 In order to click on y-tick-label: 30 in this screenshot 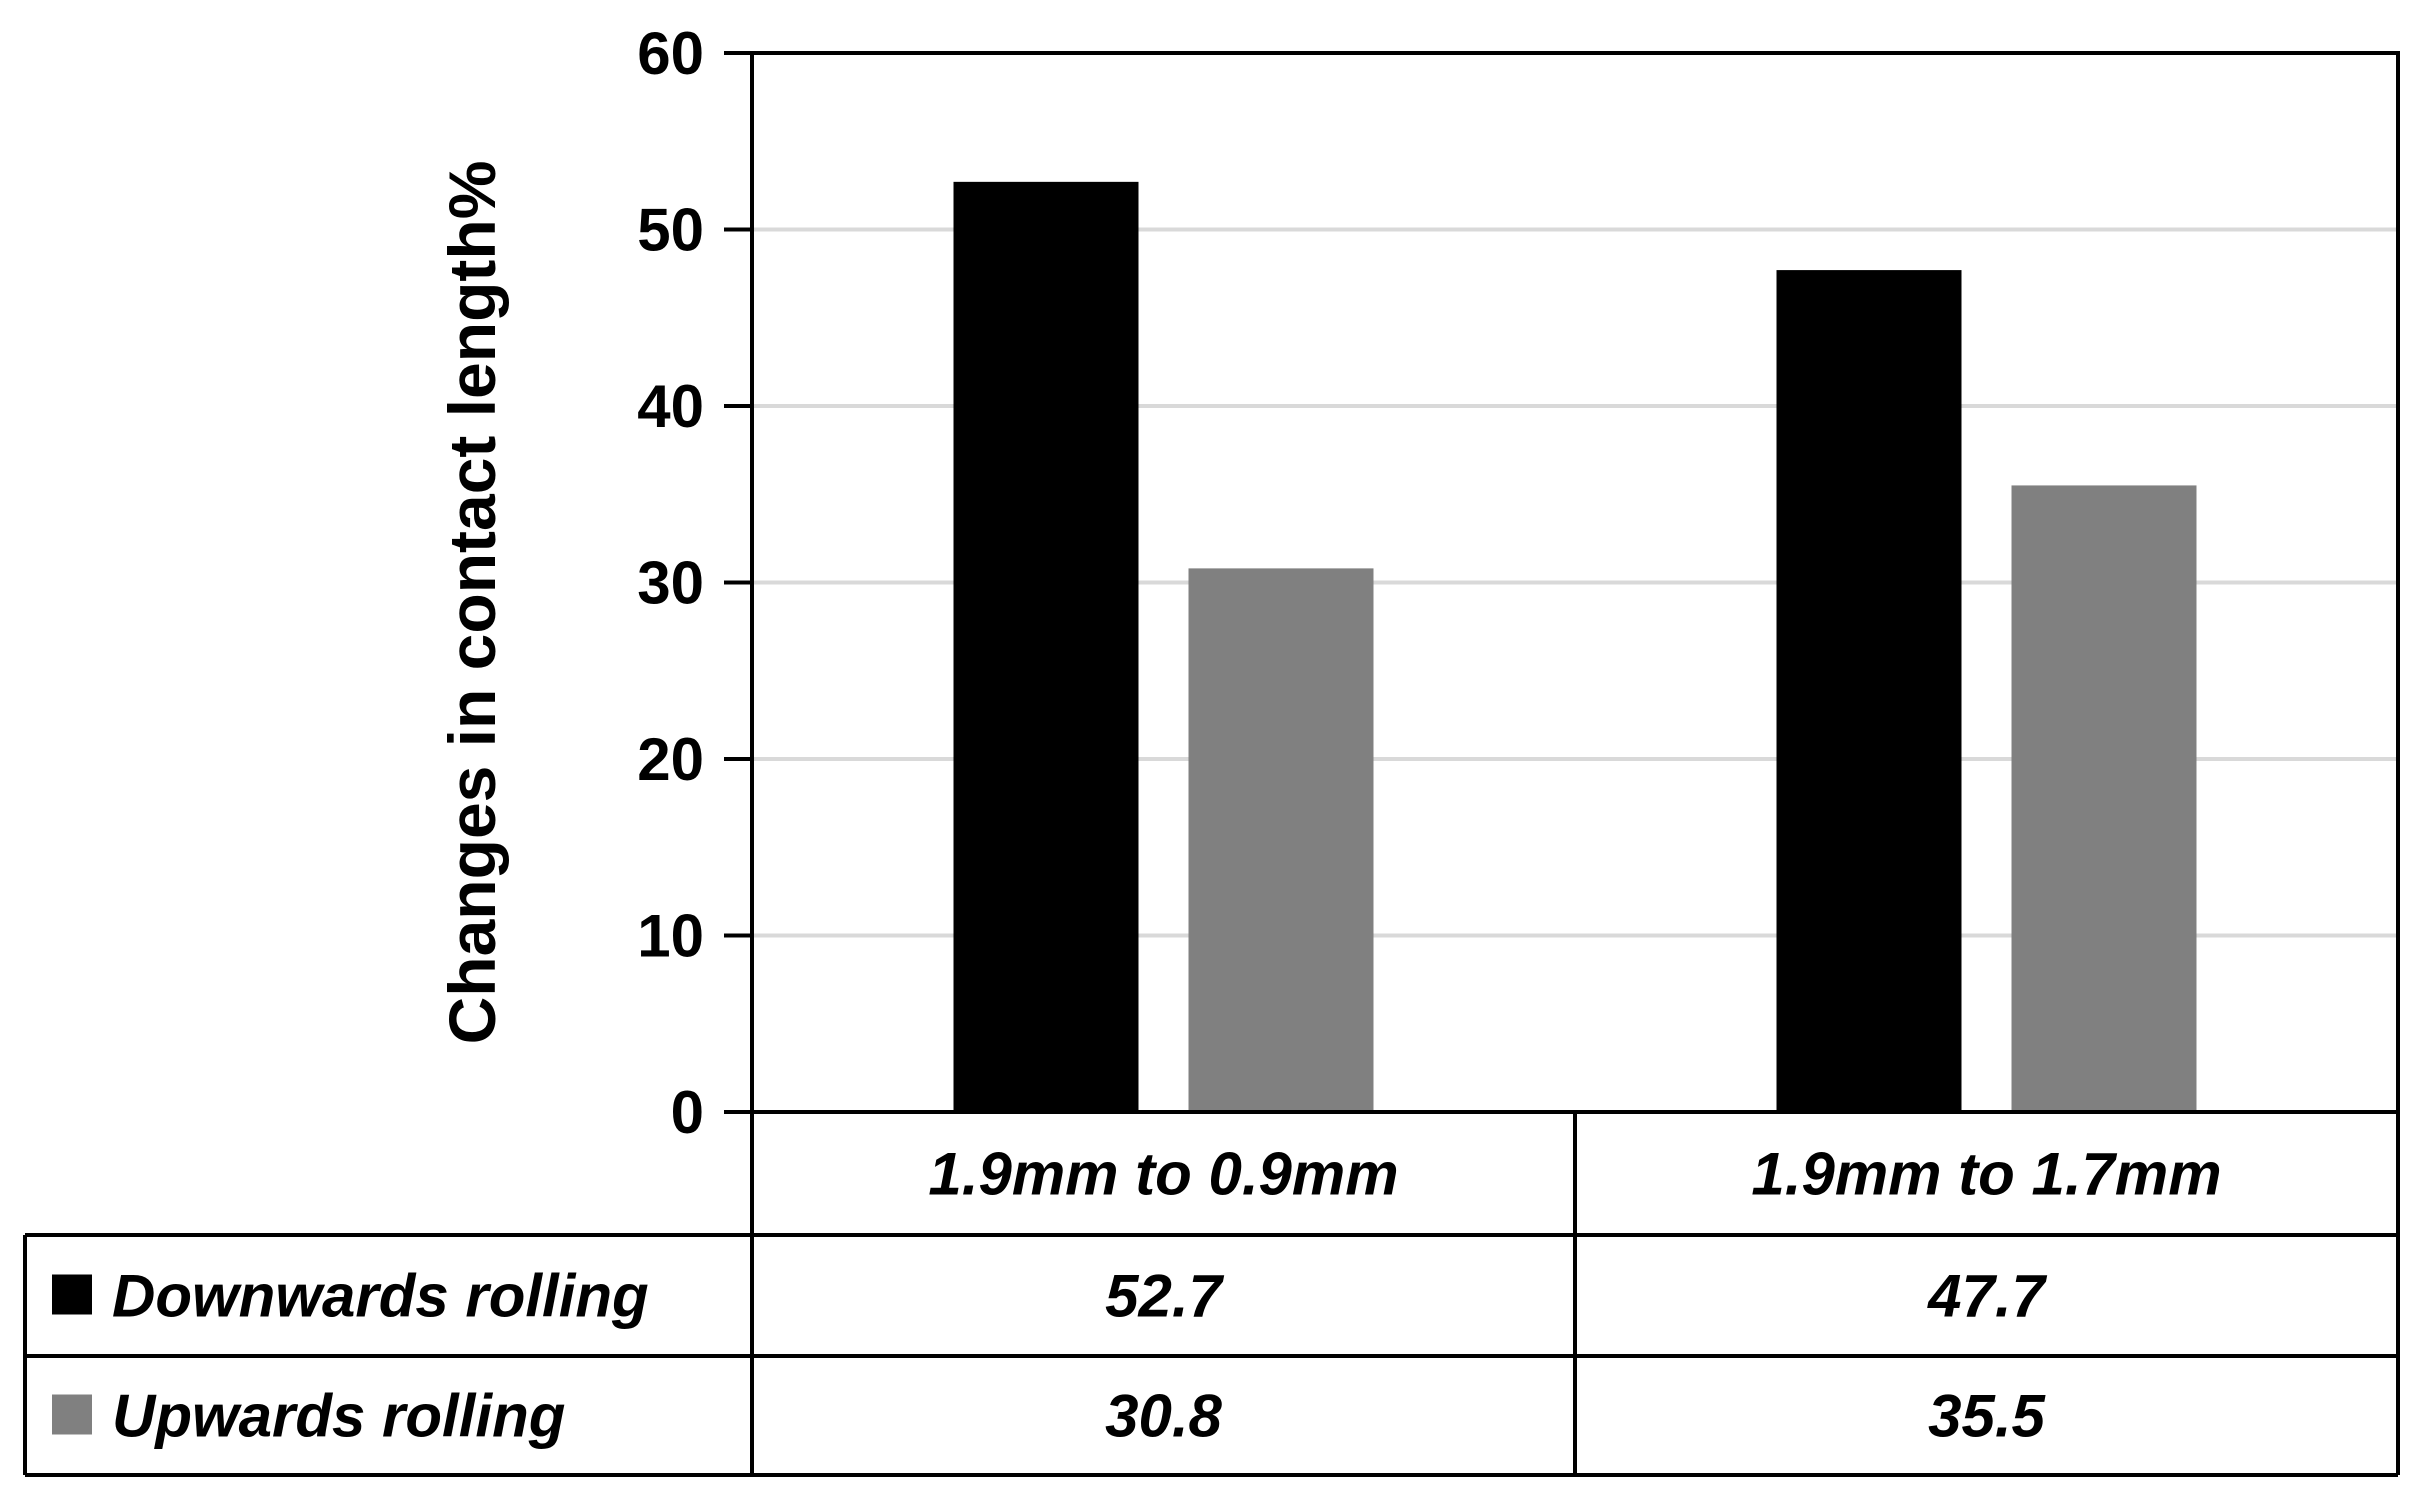, I will do `click(670, 583)`.